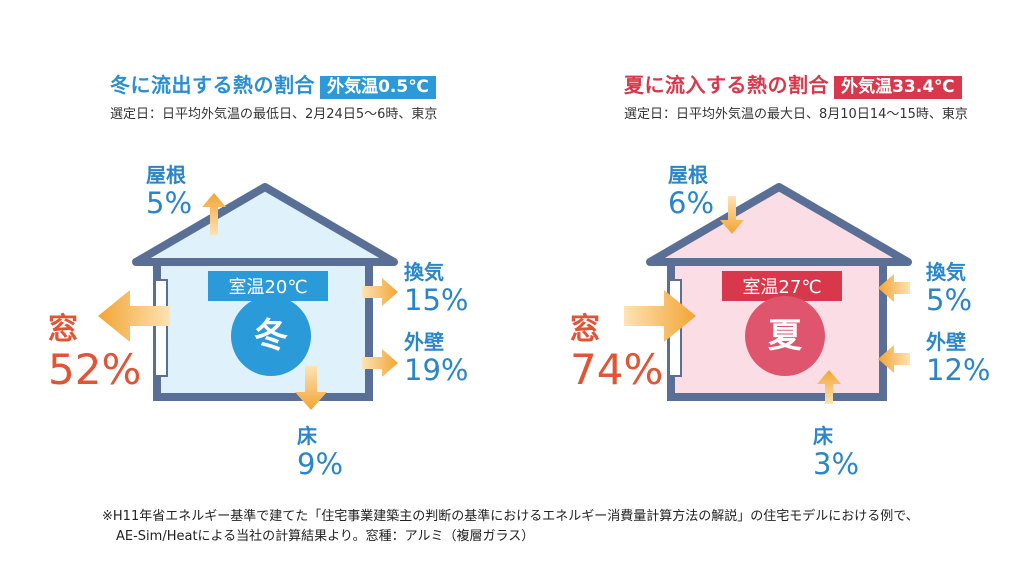 This screenshot has width=1024, height=578. I want to click on summer-wall-label: 外壁, so click(946, 342).